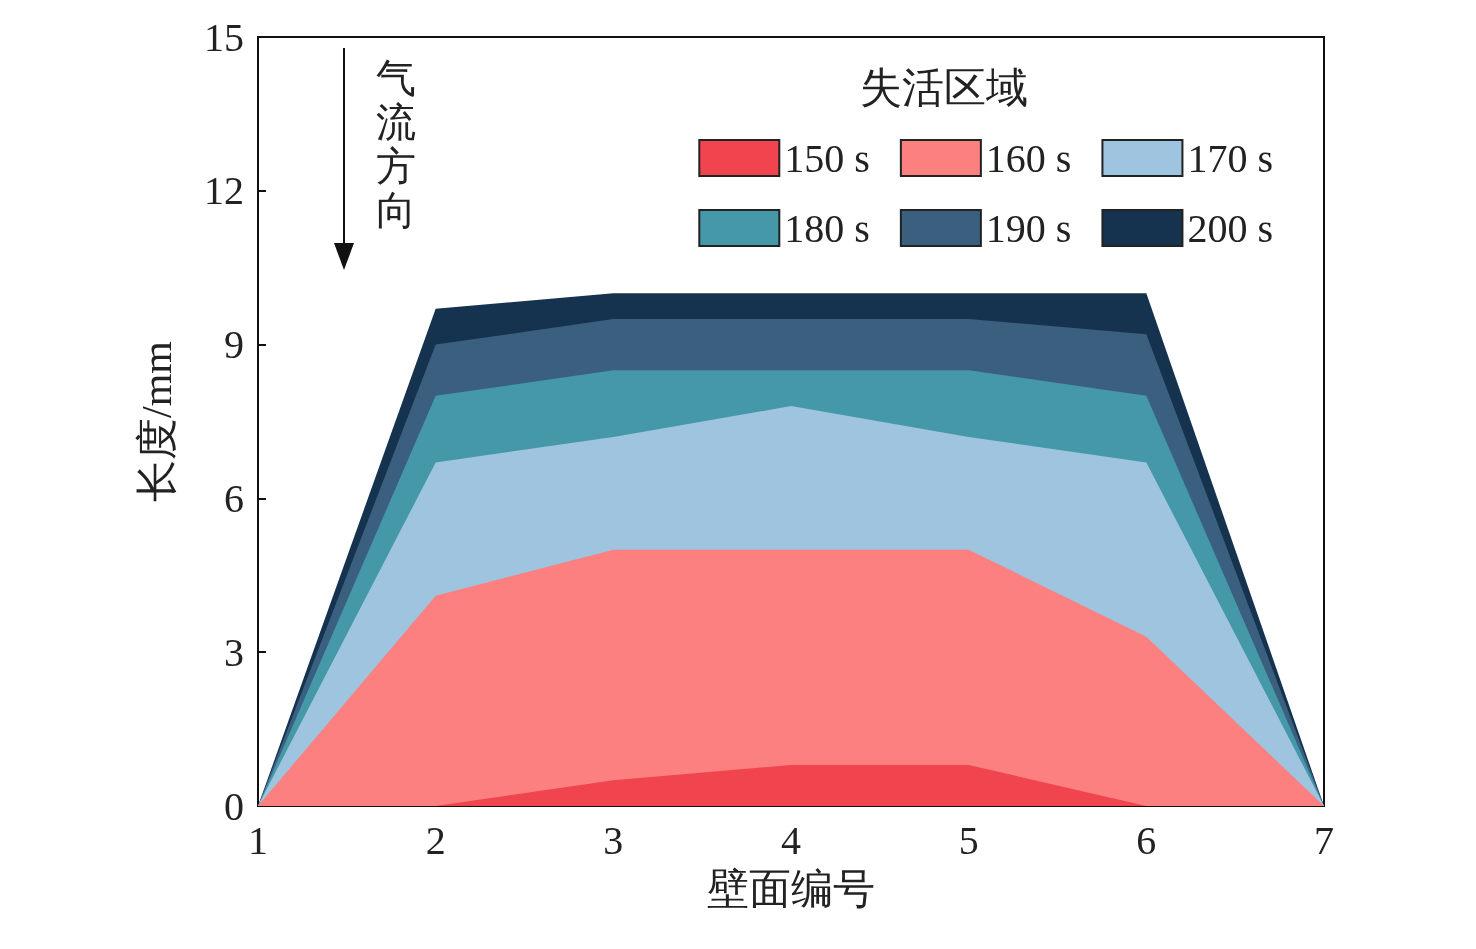 The height and width of the screenshot is (949, 1476). I want to click on legend-label: 180 s, so click(827, 228).